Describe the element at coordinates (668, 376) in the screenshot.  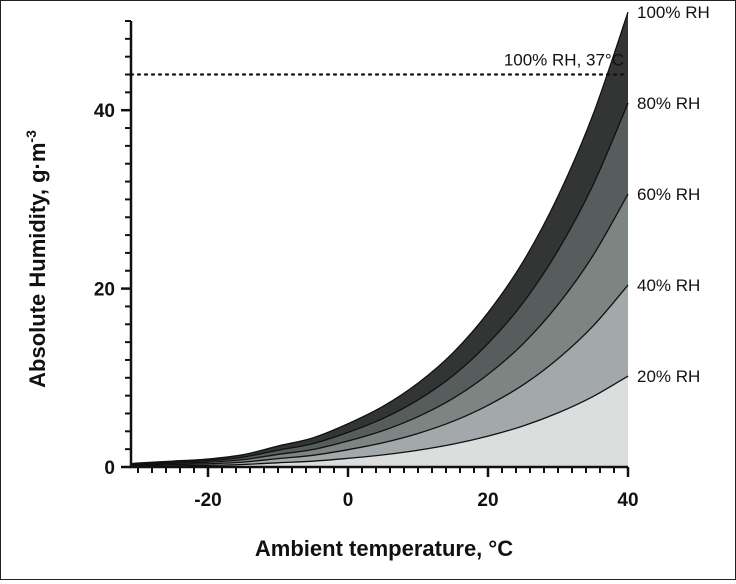
I see `series-label-20-rh: 20% RH` at that location.